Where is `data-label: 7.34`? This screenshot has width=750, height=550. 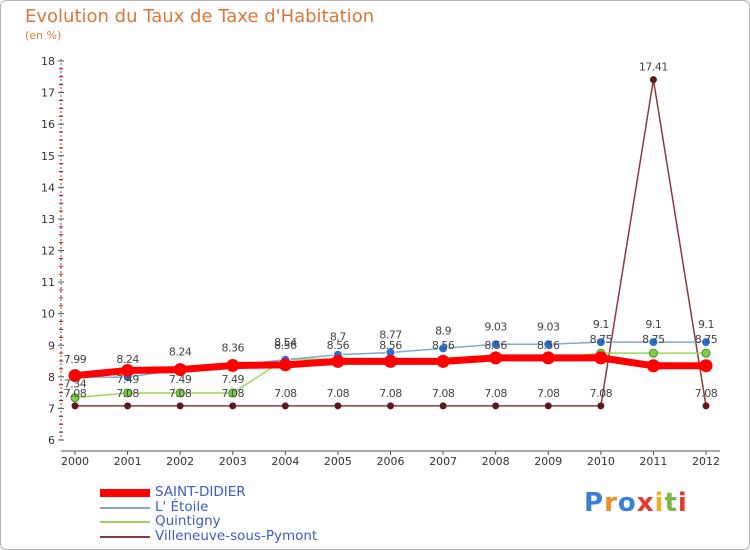 data-label: 7.34 is located at coordinates (75, 384).